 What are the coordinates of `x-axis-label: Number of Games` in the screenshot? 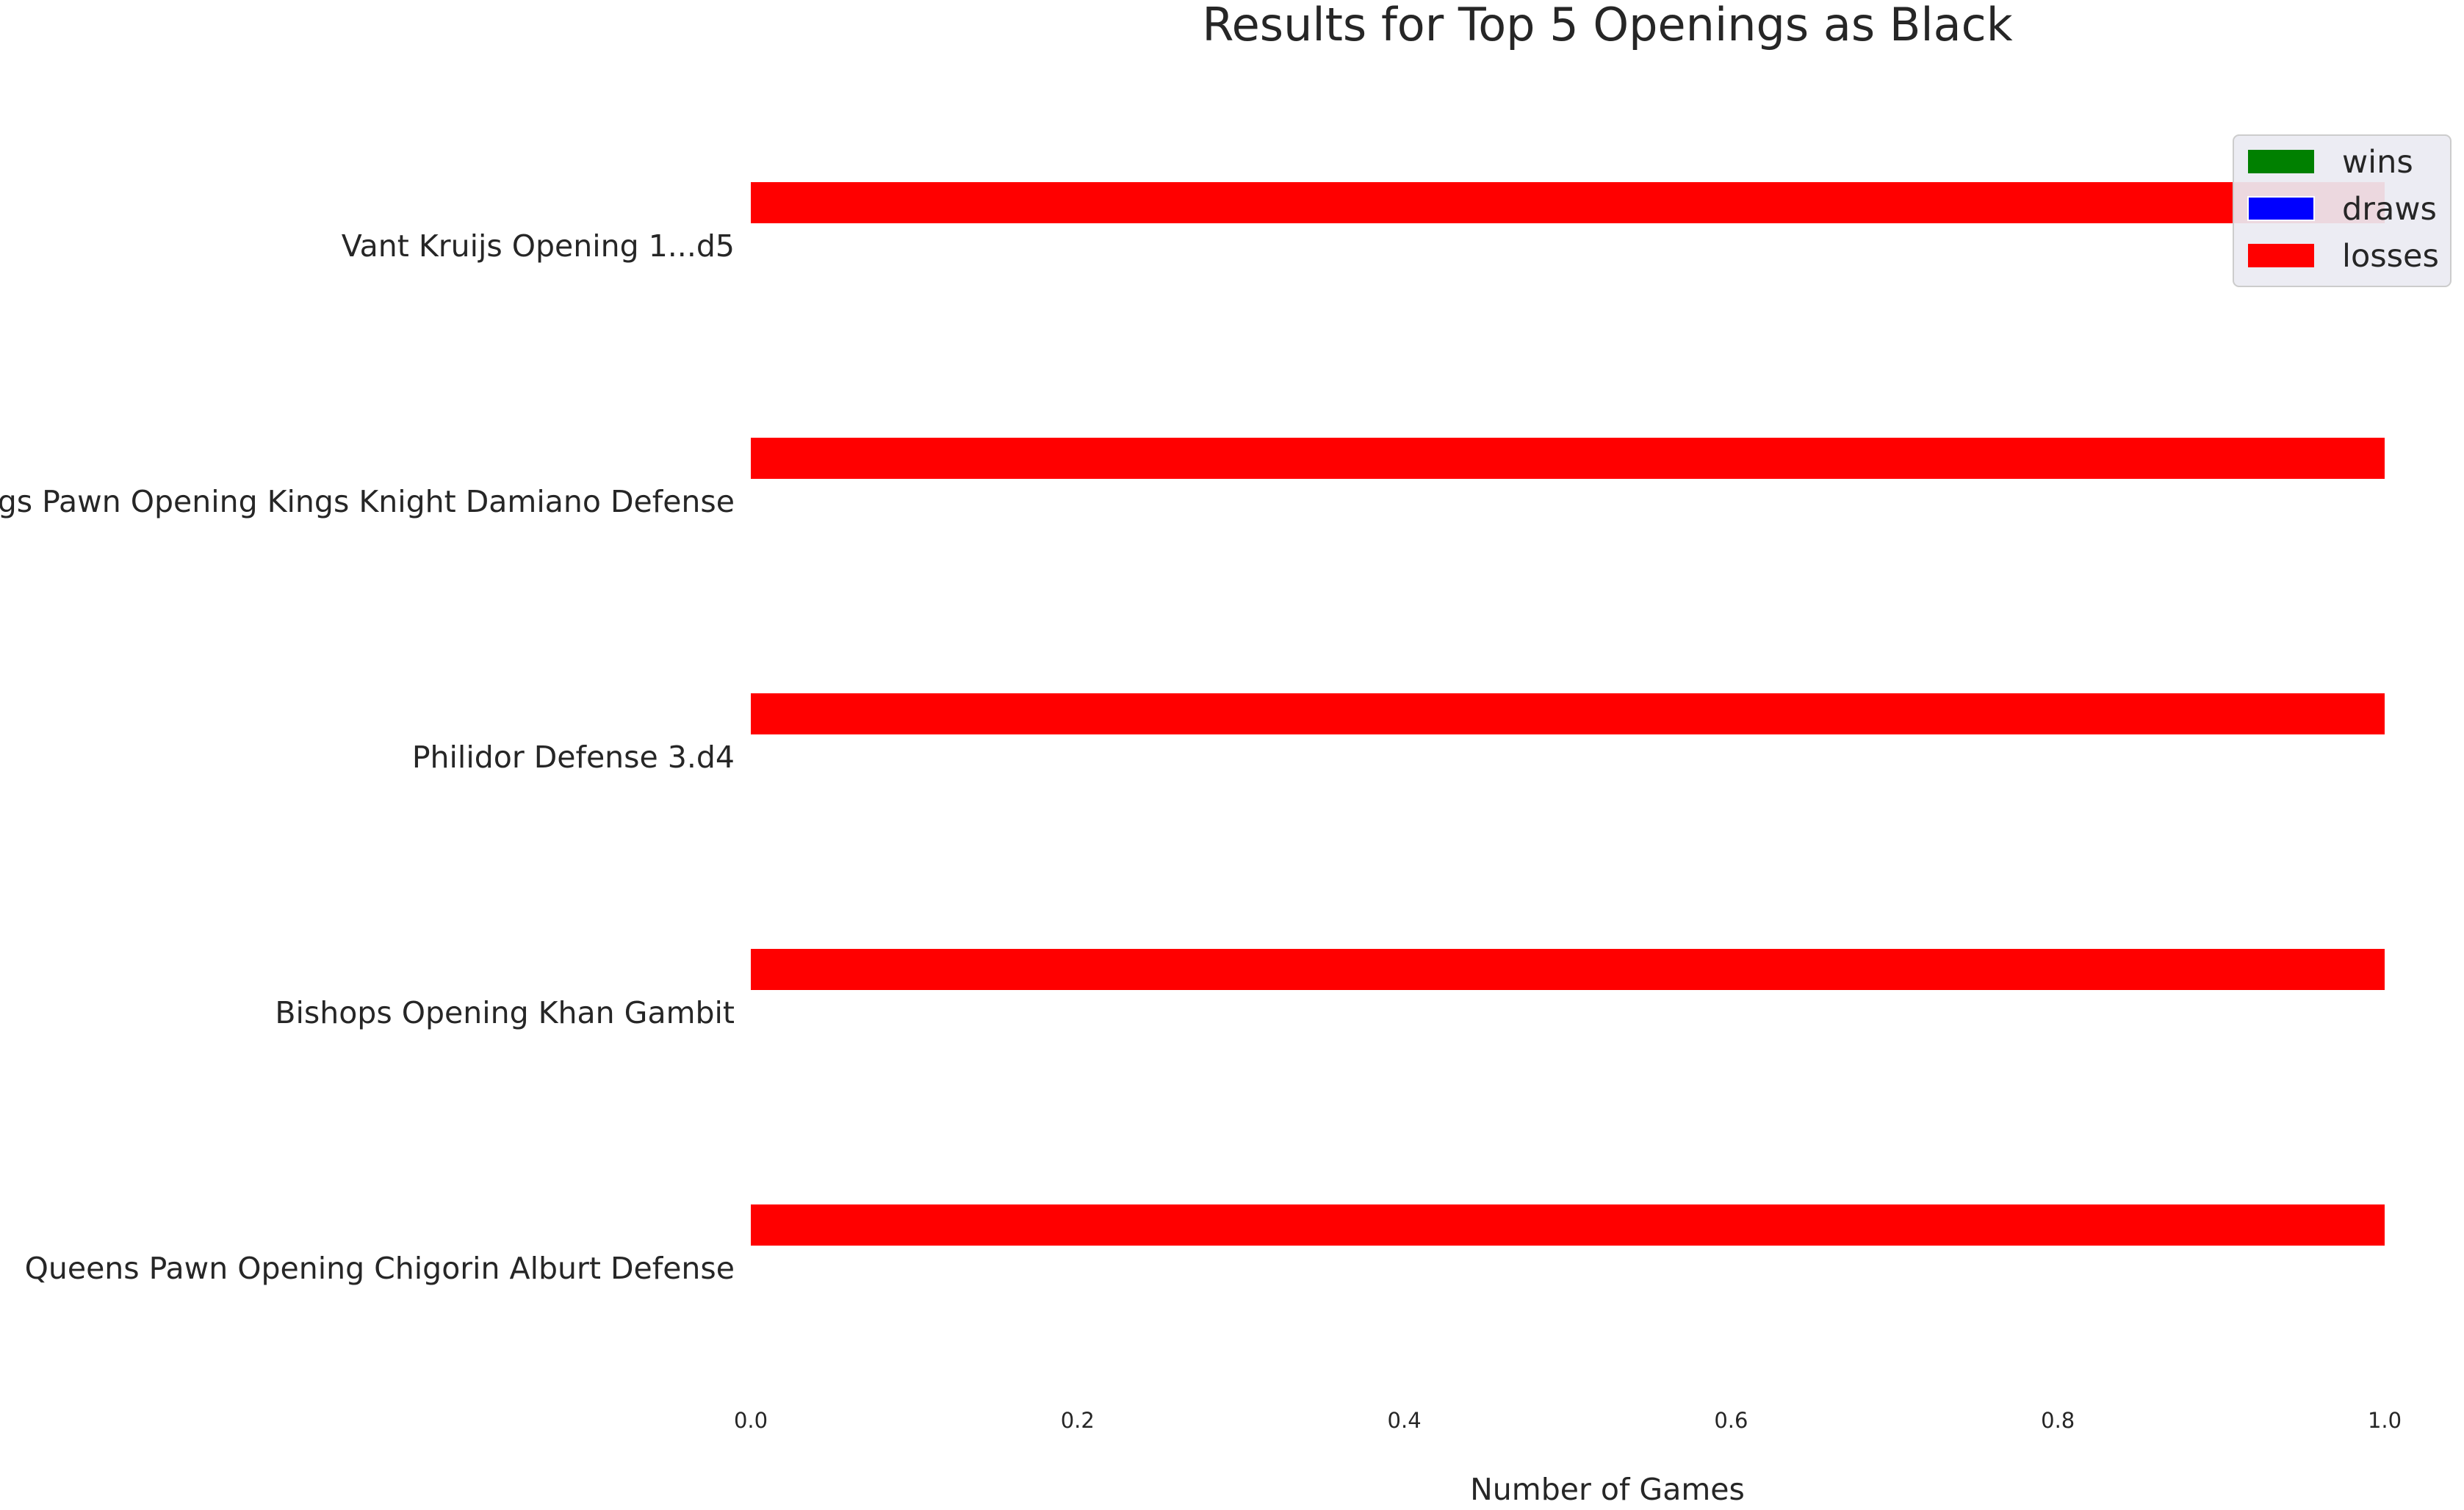 It's located at (1607, 1490).